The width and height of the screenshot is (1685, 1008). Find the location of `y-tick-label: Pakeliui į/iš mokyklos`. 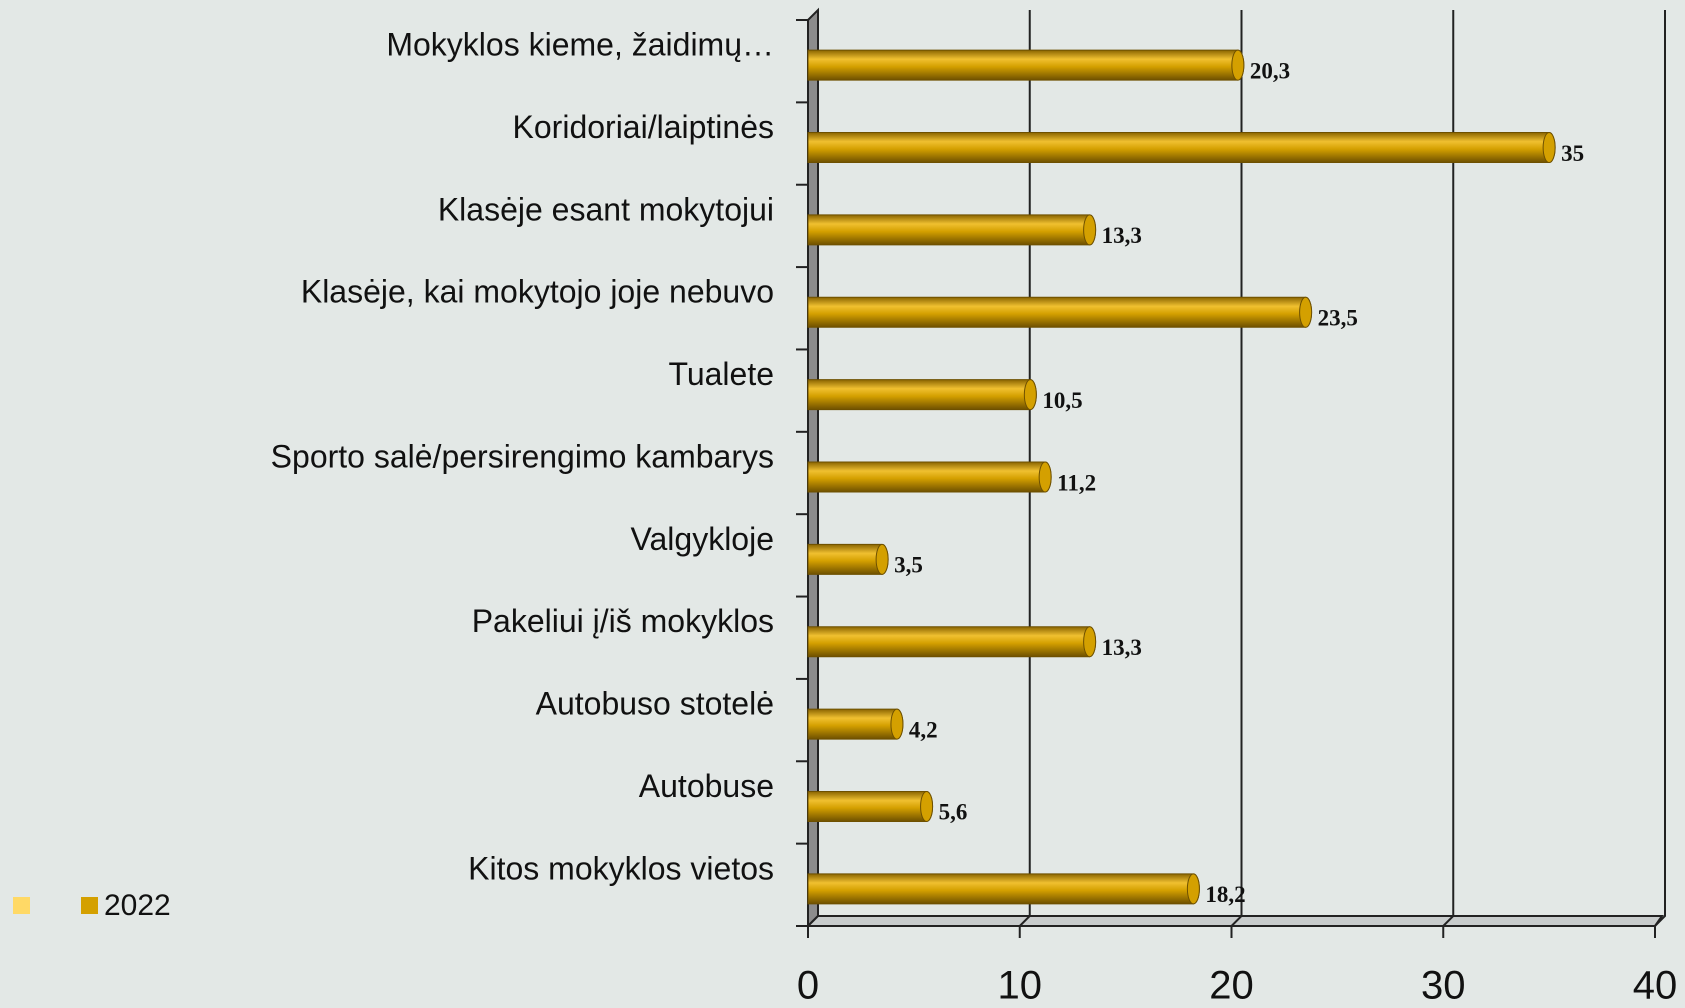

y-tick-label: Pakeliui į/iš mokyklos is located at coordinates (623, 621).